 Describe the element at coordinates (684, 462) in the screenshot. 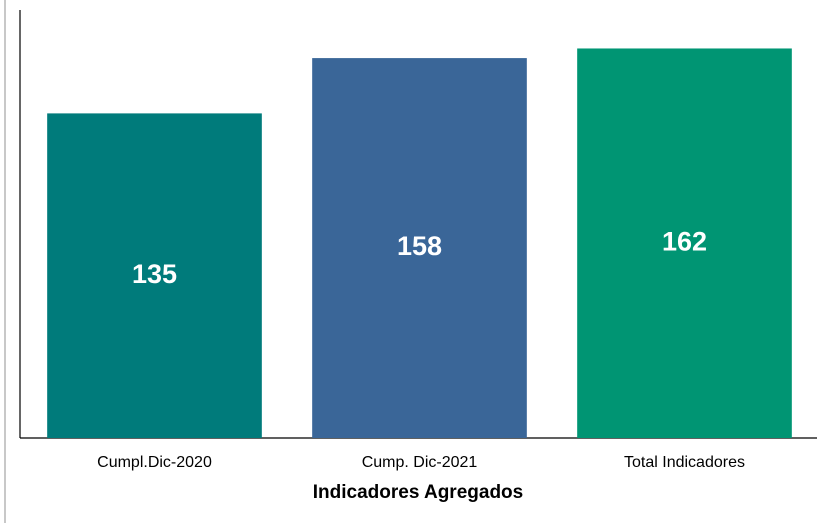

I see `x-tick-label: Total Indicadores` at that location.